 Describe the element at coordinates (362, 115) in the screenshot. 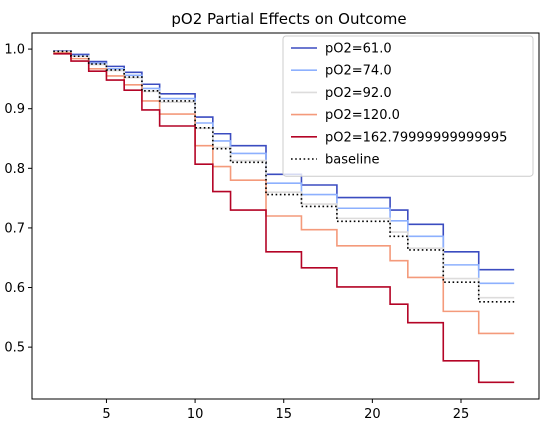

I see `legend-label: pO2=120.0` at that location.